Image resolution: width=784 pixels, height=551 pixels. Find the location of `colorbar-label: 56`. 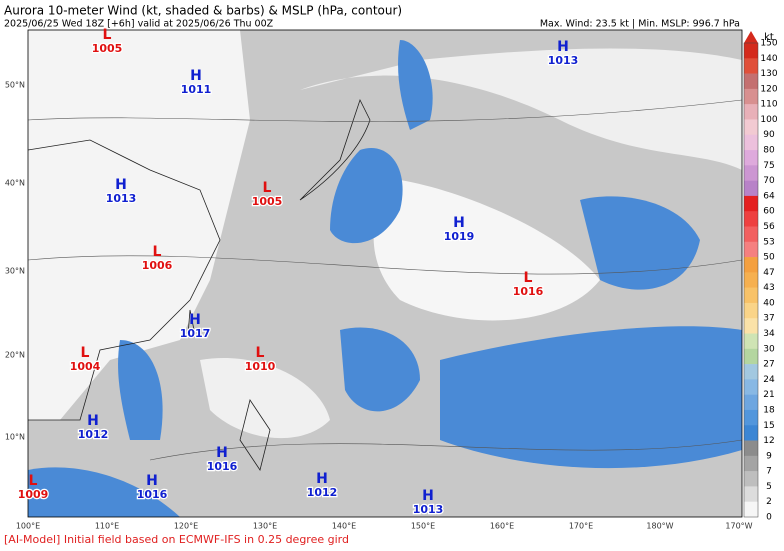

colorbar-label: 56 is located at coordinates (769, 227).